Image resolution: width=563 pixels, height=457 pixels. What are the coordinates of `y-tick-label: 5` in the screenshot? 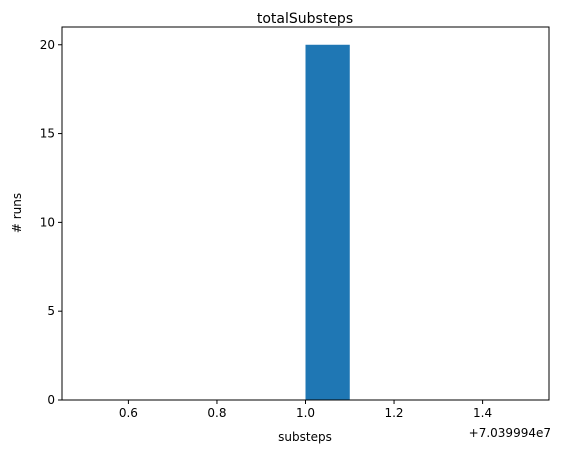 It's located at (51, 311).